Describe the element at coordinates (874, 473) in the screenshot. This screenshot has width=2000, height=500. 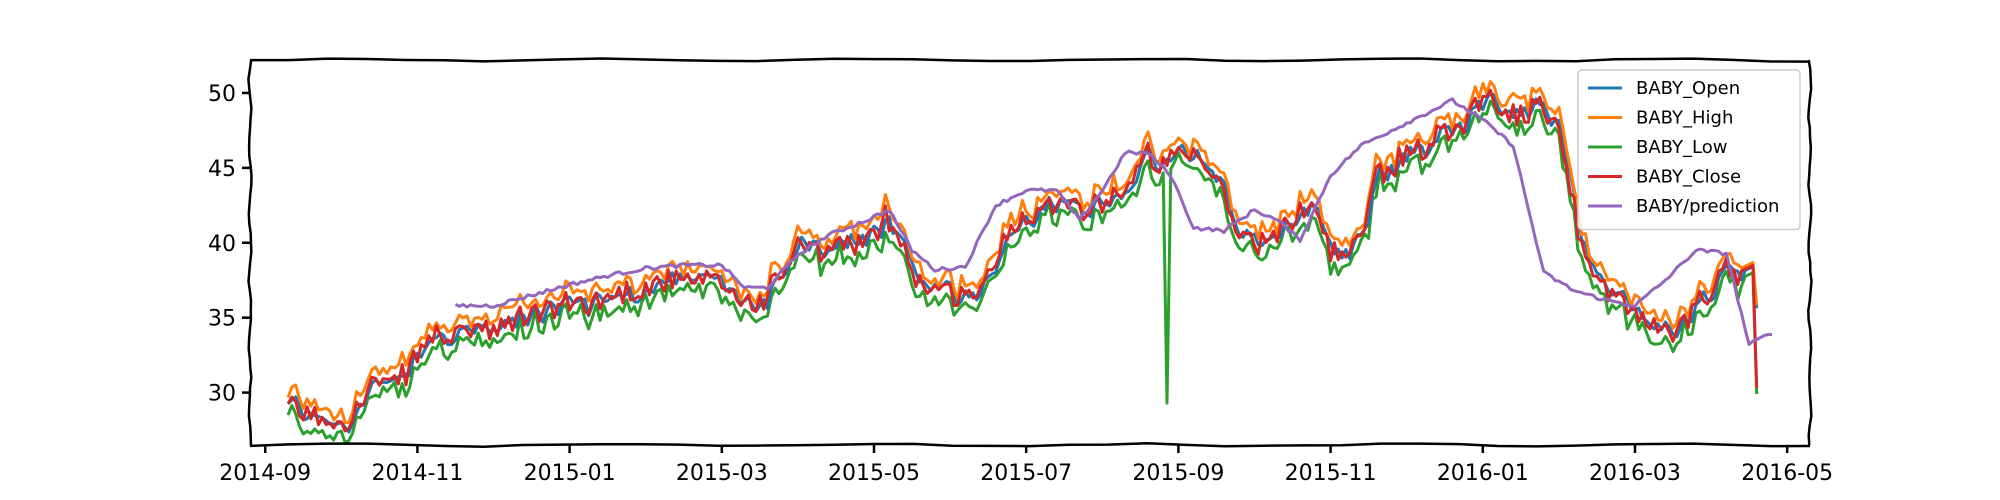
I see `x-tick-label: 2015-05` at that location.